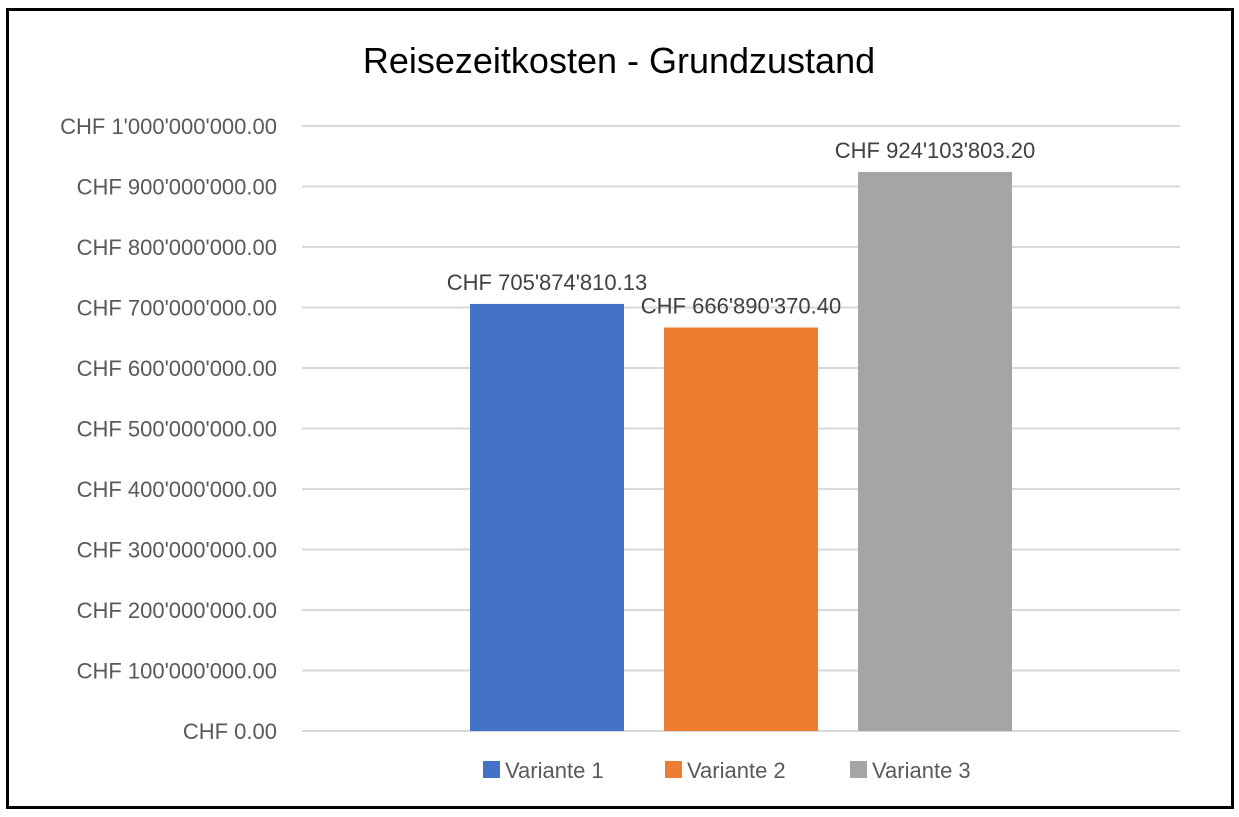  Describe the element at coordinates (177, 187) in the screenshot. I see `y-tick-label: CHF 900'000'000.00` at that location.